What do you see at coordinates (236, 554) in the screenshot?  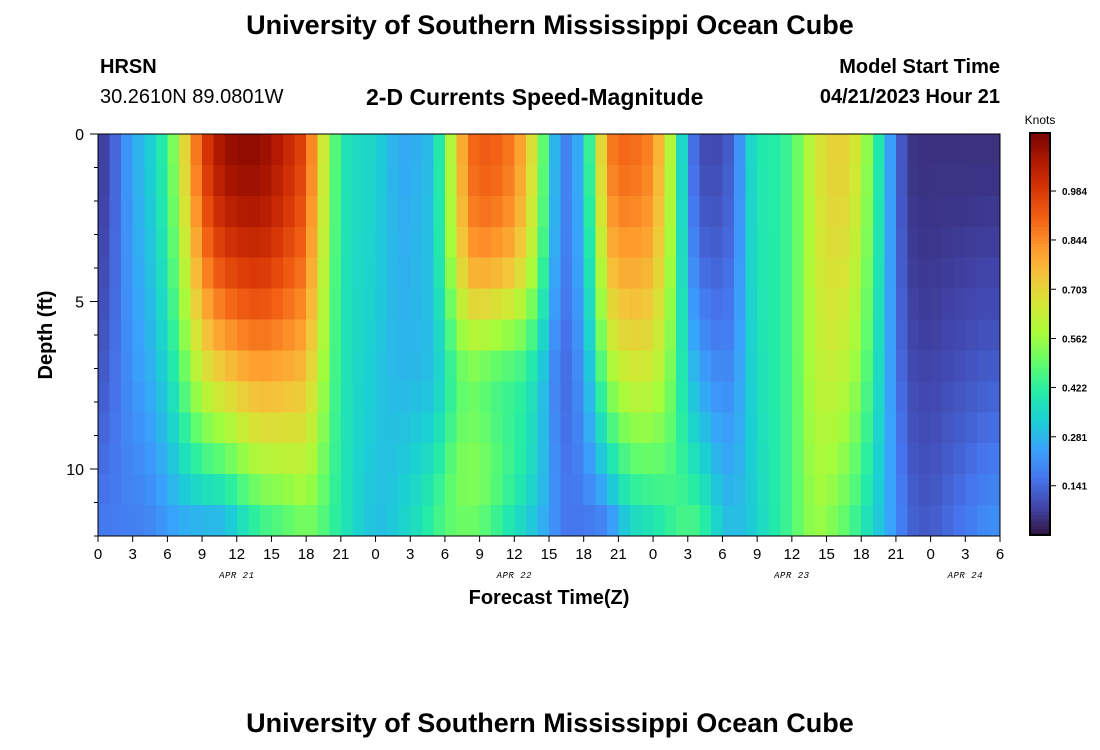 I see `x-tick-label: 12` at bounding box center [236, 554].